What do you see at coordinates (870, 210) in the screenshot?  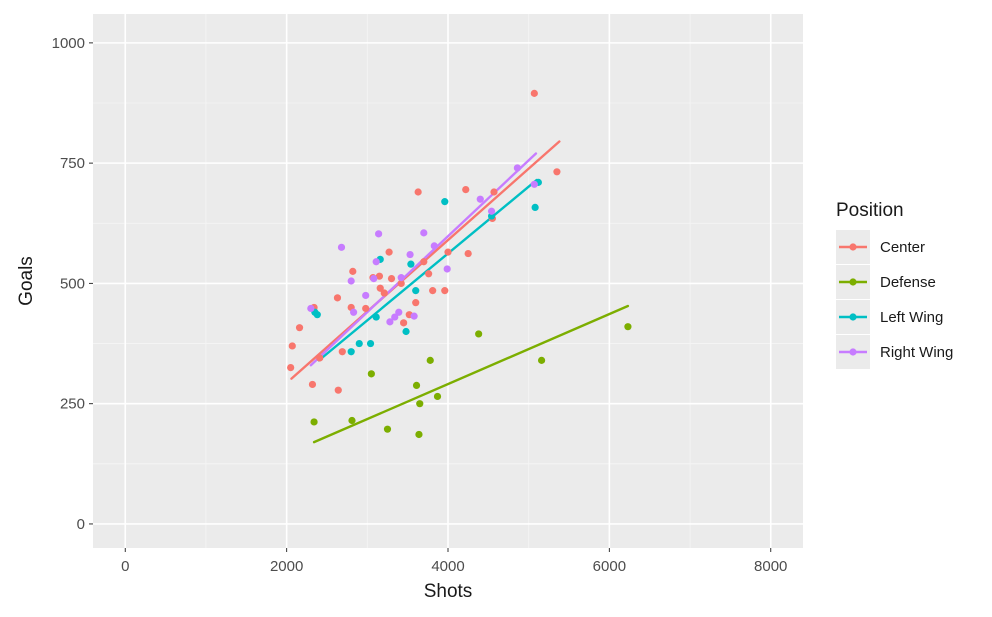 I see `legend-title: Position` at bounding box center [870, 210].